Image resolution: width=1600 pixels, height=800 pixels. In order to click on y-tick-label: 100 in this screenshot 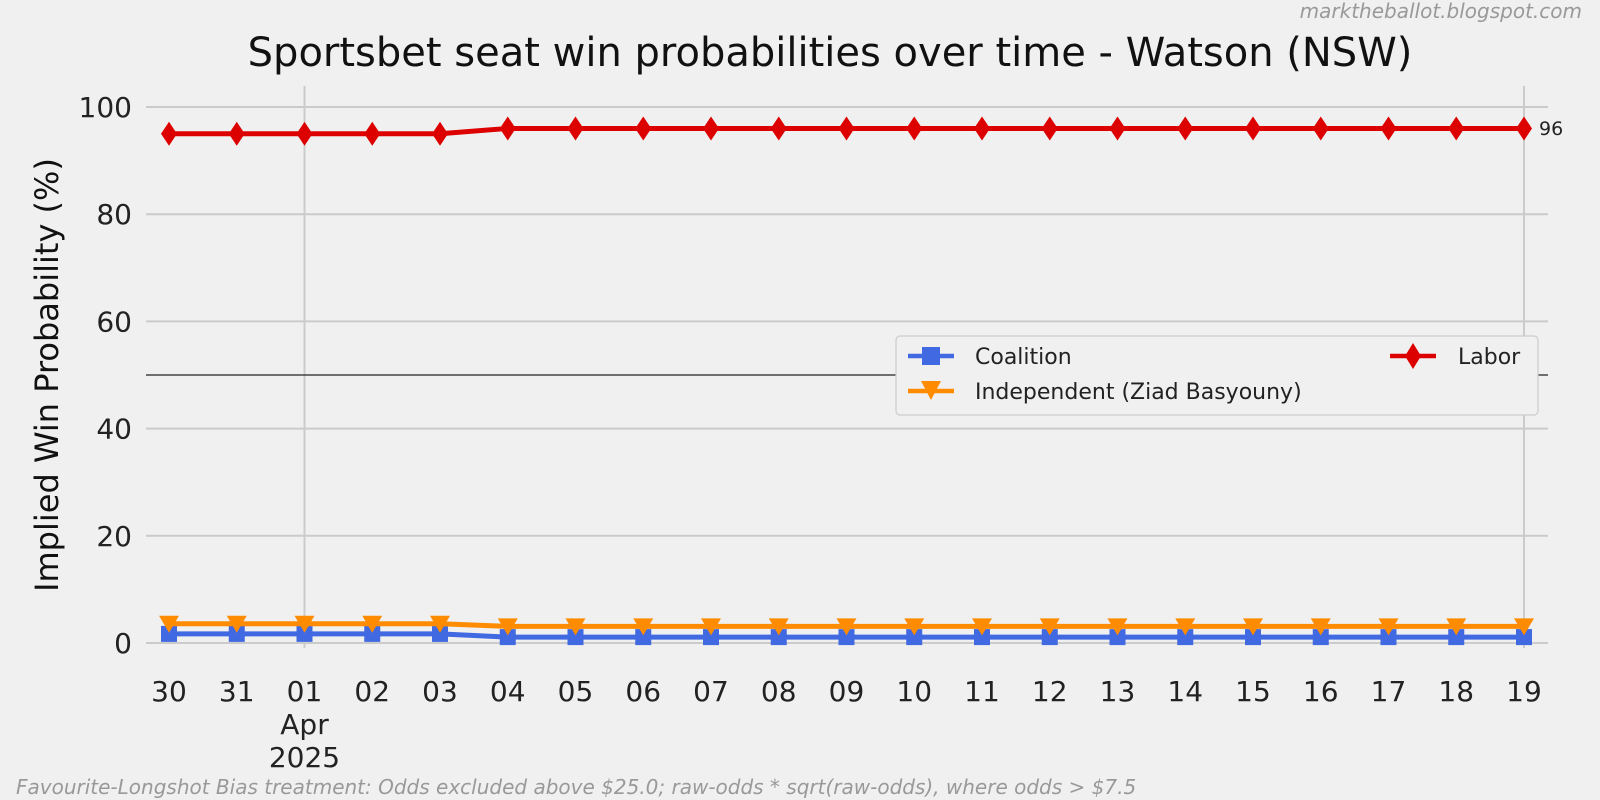, I will do `click(105, 107)`.